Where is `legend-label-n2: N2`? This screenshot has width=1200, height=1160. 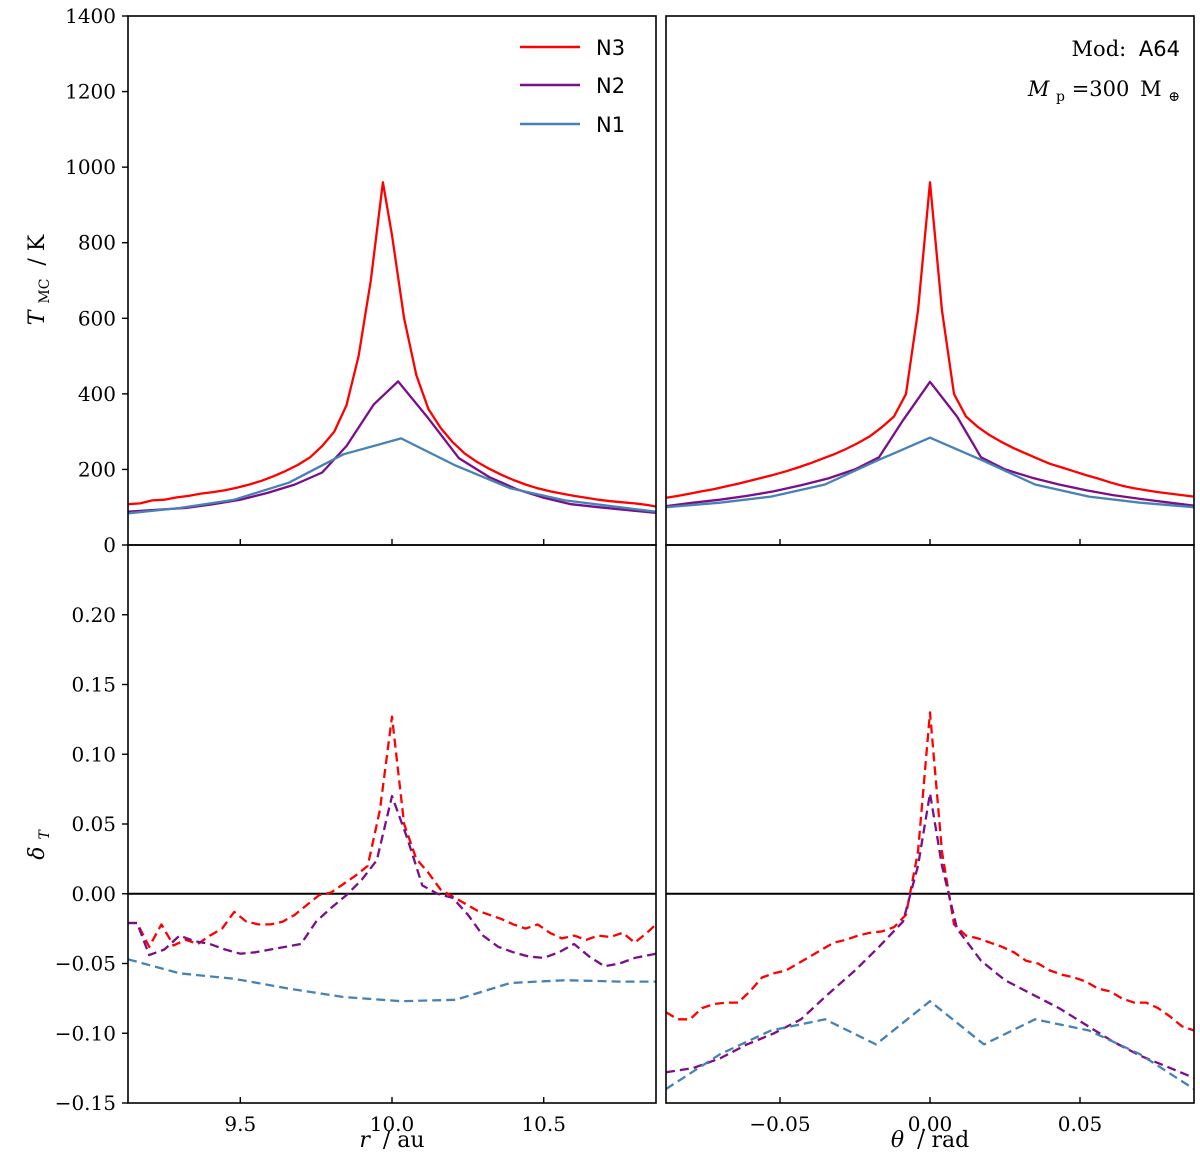 legend-label-n2: N2 is located at coordinates (610, 86).